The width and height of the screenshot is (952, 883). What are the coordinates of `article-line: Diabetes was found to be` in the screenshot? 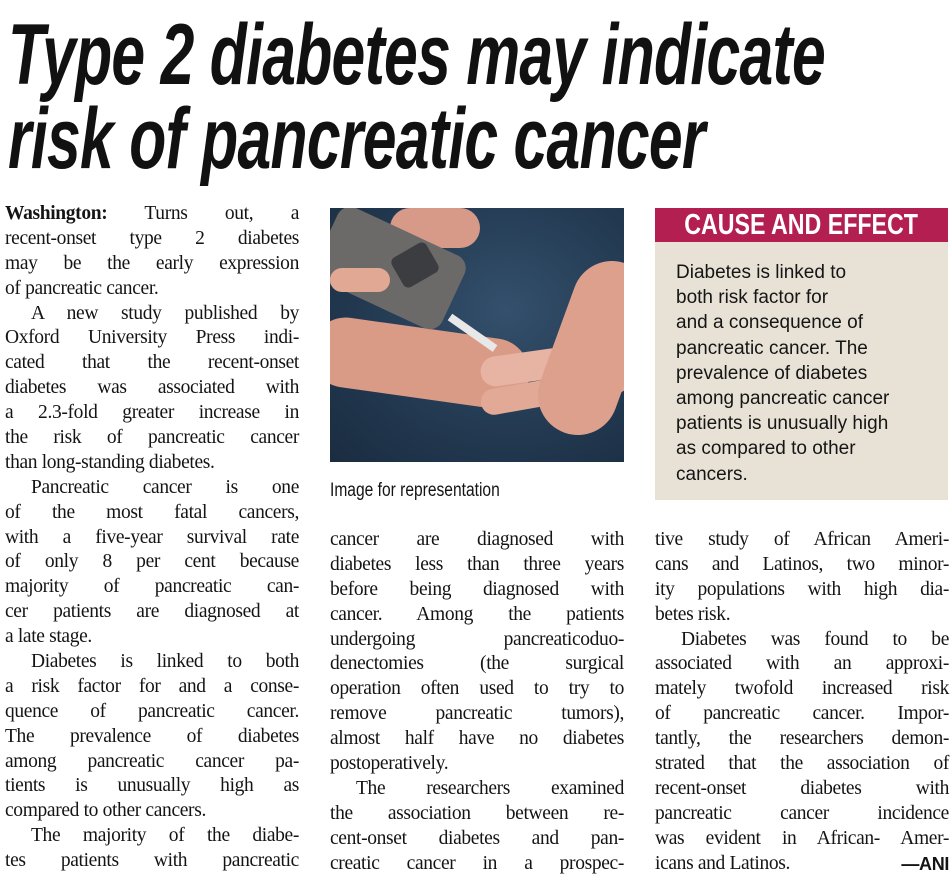 It's located at (815, 639).